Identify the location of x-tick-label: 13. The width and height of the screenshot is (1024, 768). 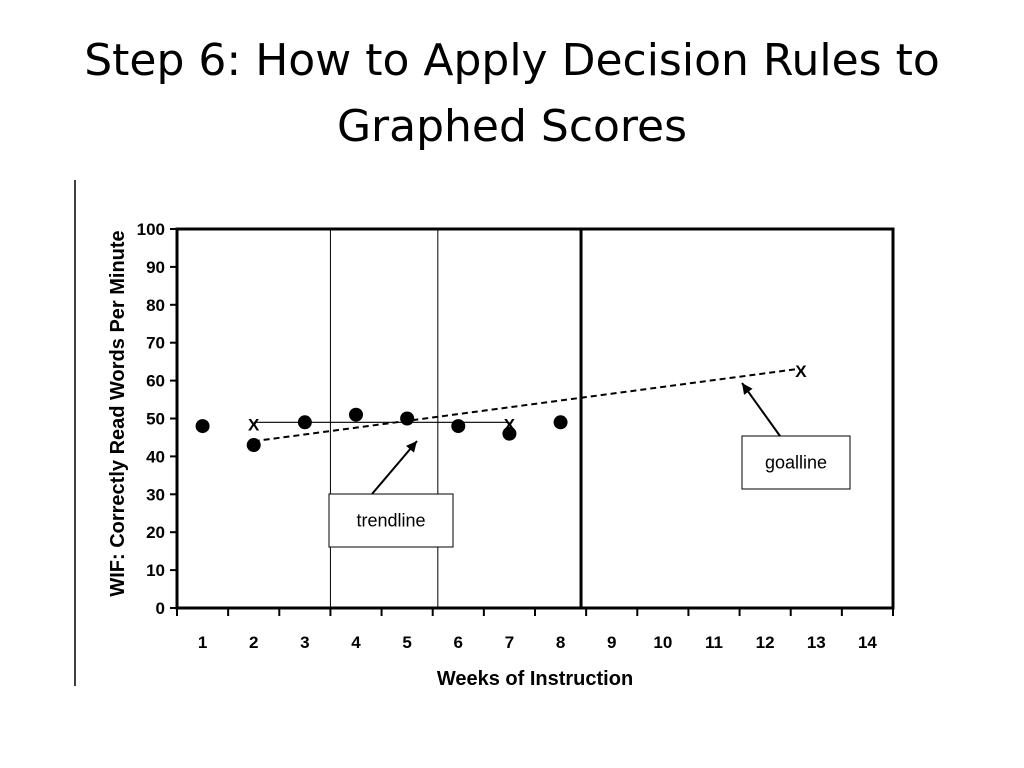
(816, 642).